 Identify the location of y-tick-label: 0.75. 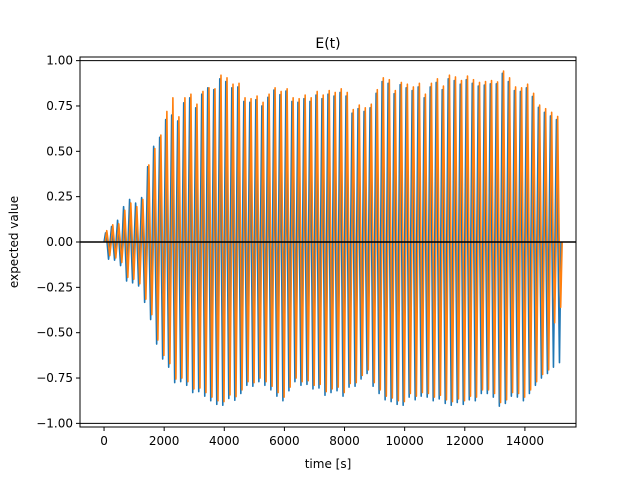
(59, 106).